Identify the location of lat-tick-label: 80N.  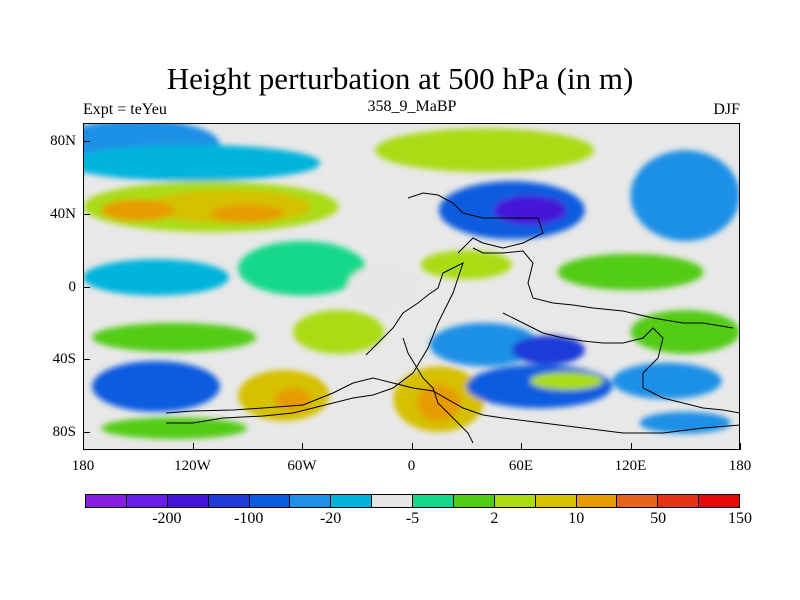
(63, 141).